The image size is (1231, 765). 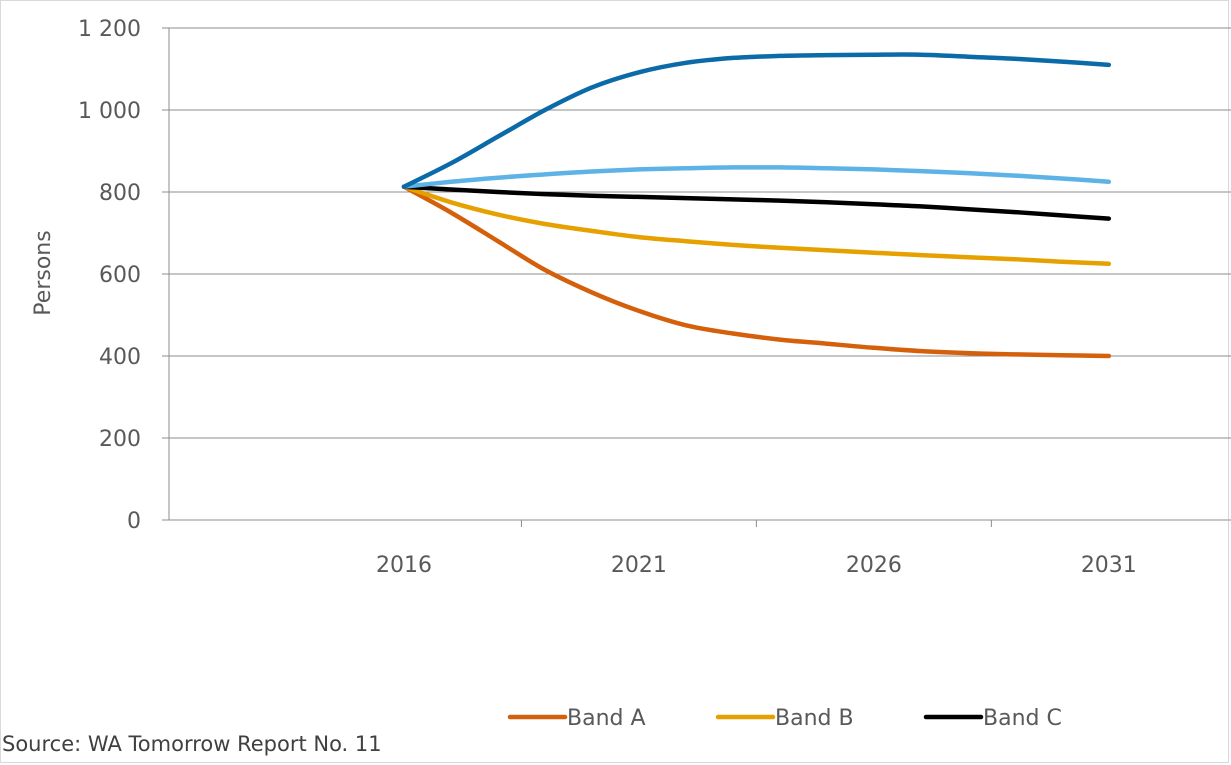 I want to click on x-tick-label: 2031, so click(x=1109, y=565).